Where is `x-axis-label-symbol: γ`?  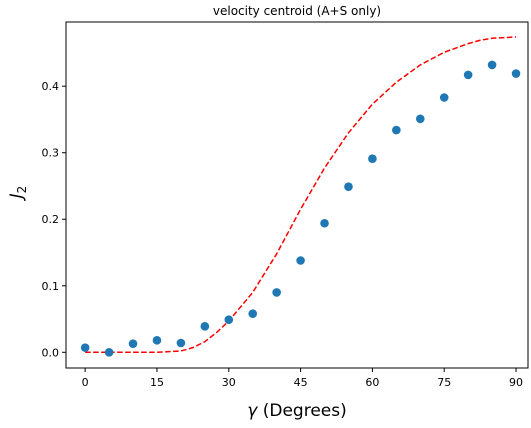
x-axis-label-symbol: γ is located at coordinates (252, 411).